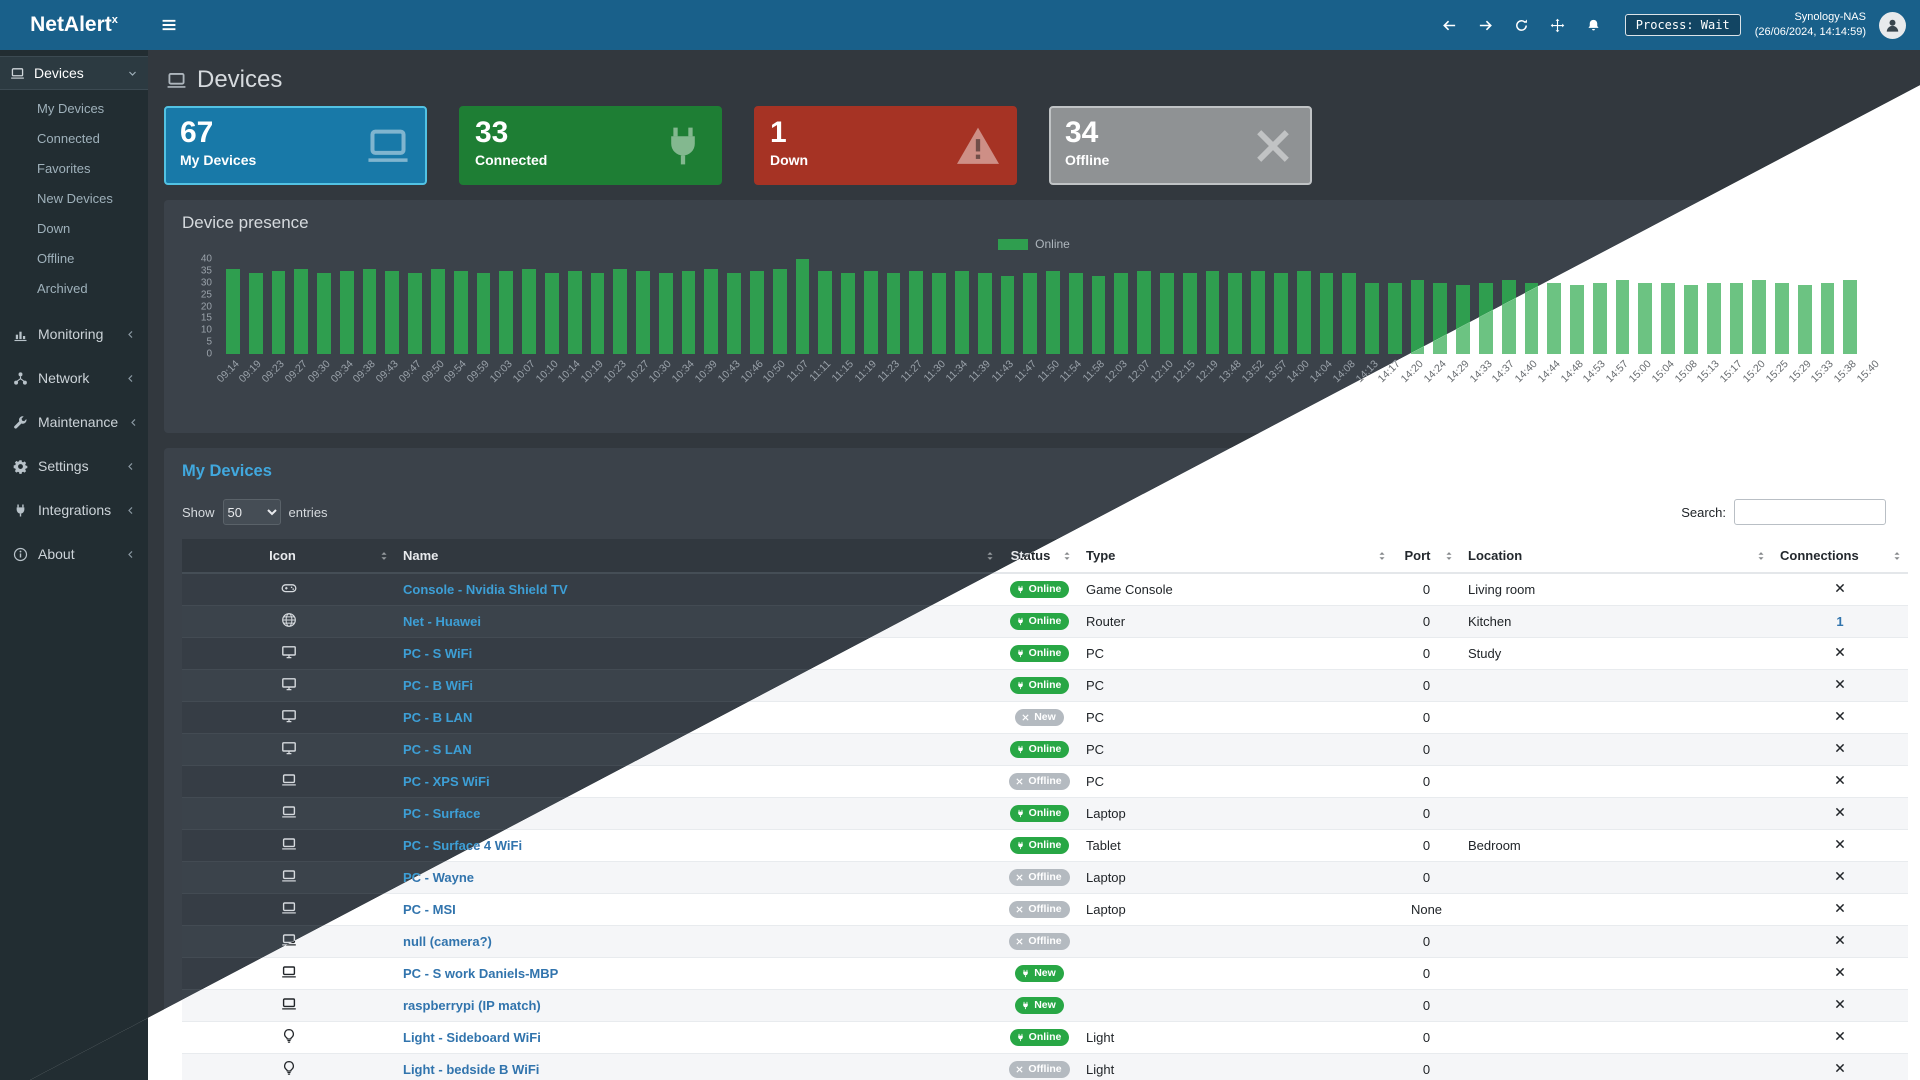 This screenshot has width=1920, height=1080. Describe the element at coordinates (1039, 813) in the screenshot. I see `status-badge-online: Online` at that location.